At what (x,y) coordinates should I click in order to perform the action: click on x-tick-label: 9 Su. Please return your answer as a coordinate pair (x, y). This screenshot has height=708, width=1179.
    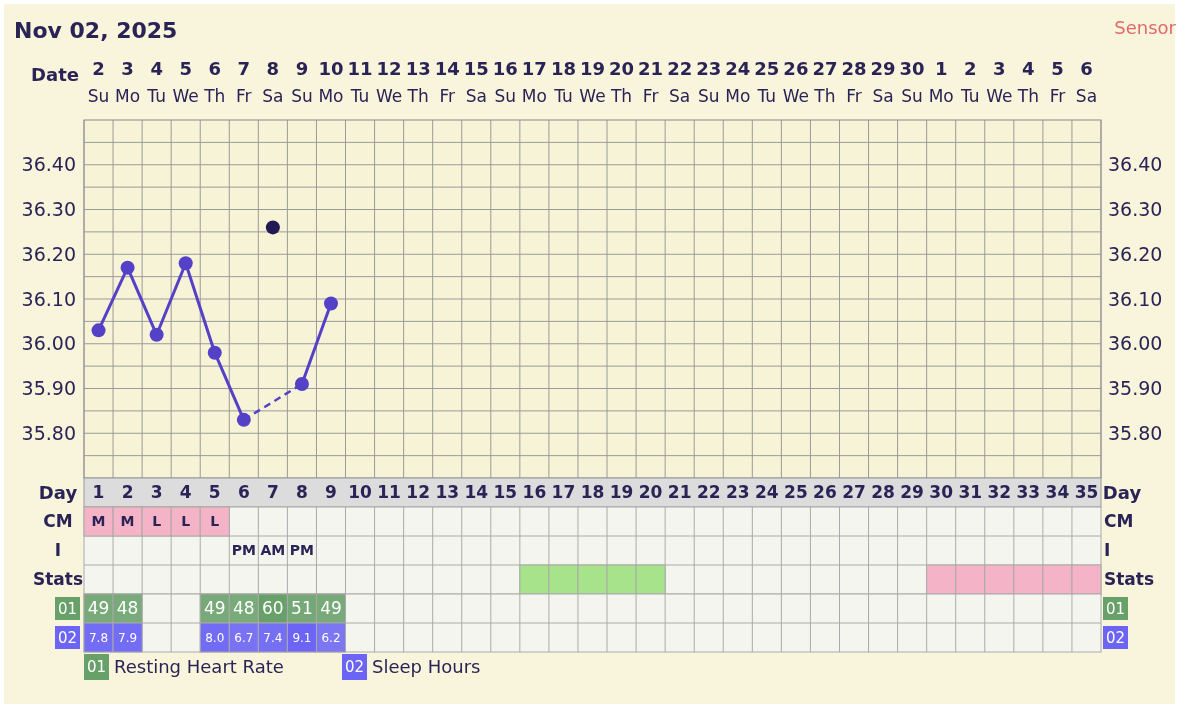
    Looking at the image, I should click on (302, 82).